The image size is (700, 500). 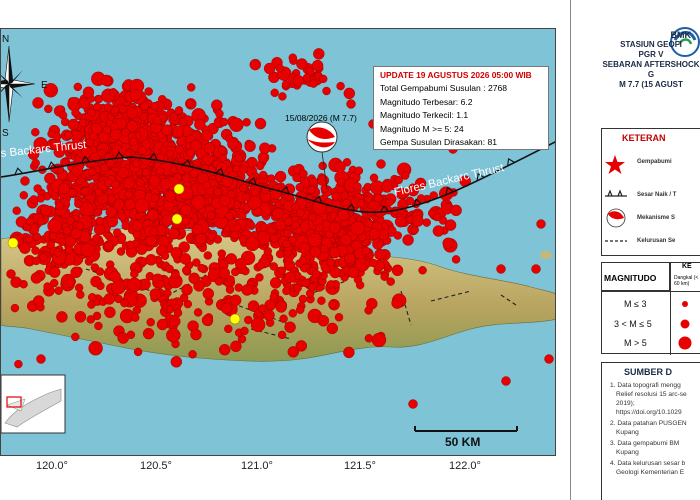 What do you see at coordinates (360, 466) in the screenshot?
I see `lon-label: 121.5°` at bounding box center [360, 466].